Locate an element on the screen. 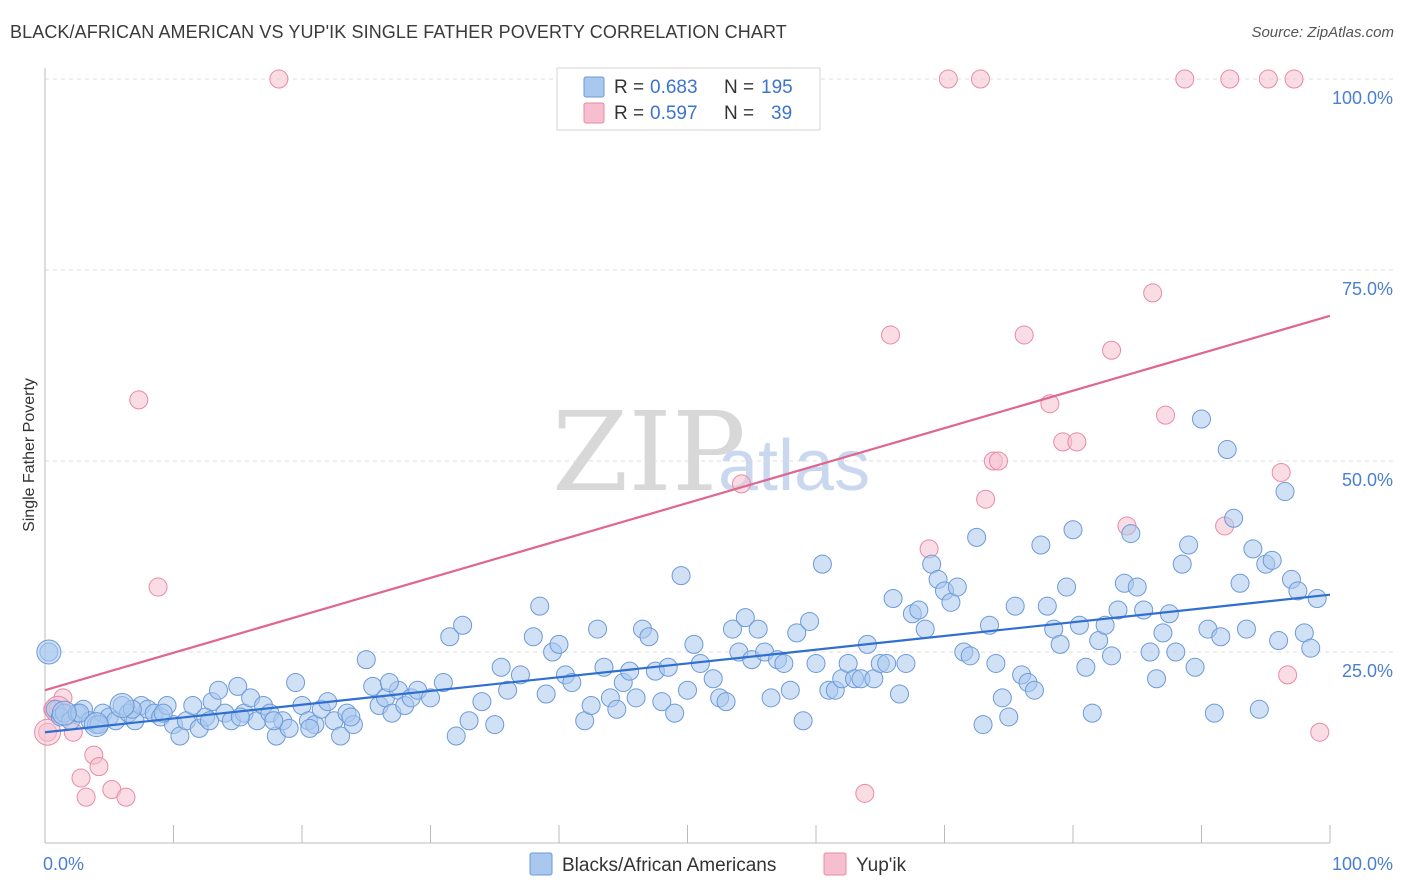 Image resolution: width=1406 pixels, height=892 pixels. legend-r-value-blue: 0.683 is located at coordinates (674, 87).